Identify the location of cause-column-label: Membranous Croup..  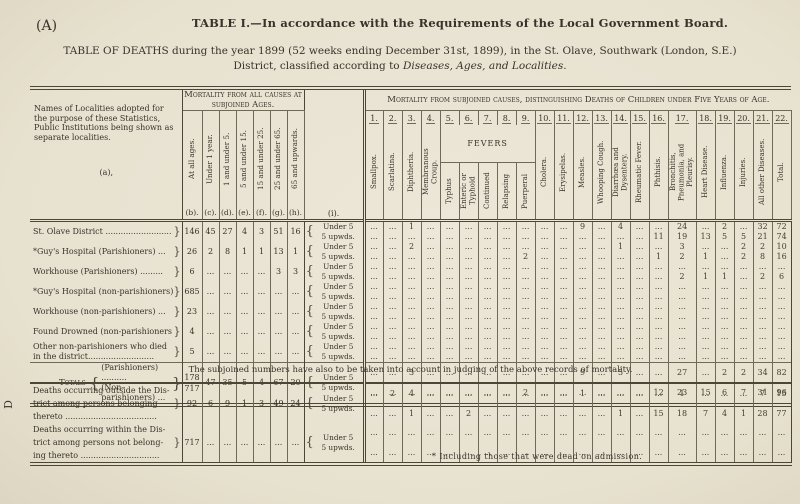
(431, 173).